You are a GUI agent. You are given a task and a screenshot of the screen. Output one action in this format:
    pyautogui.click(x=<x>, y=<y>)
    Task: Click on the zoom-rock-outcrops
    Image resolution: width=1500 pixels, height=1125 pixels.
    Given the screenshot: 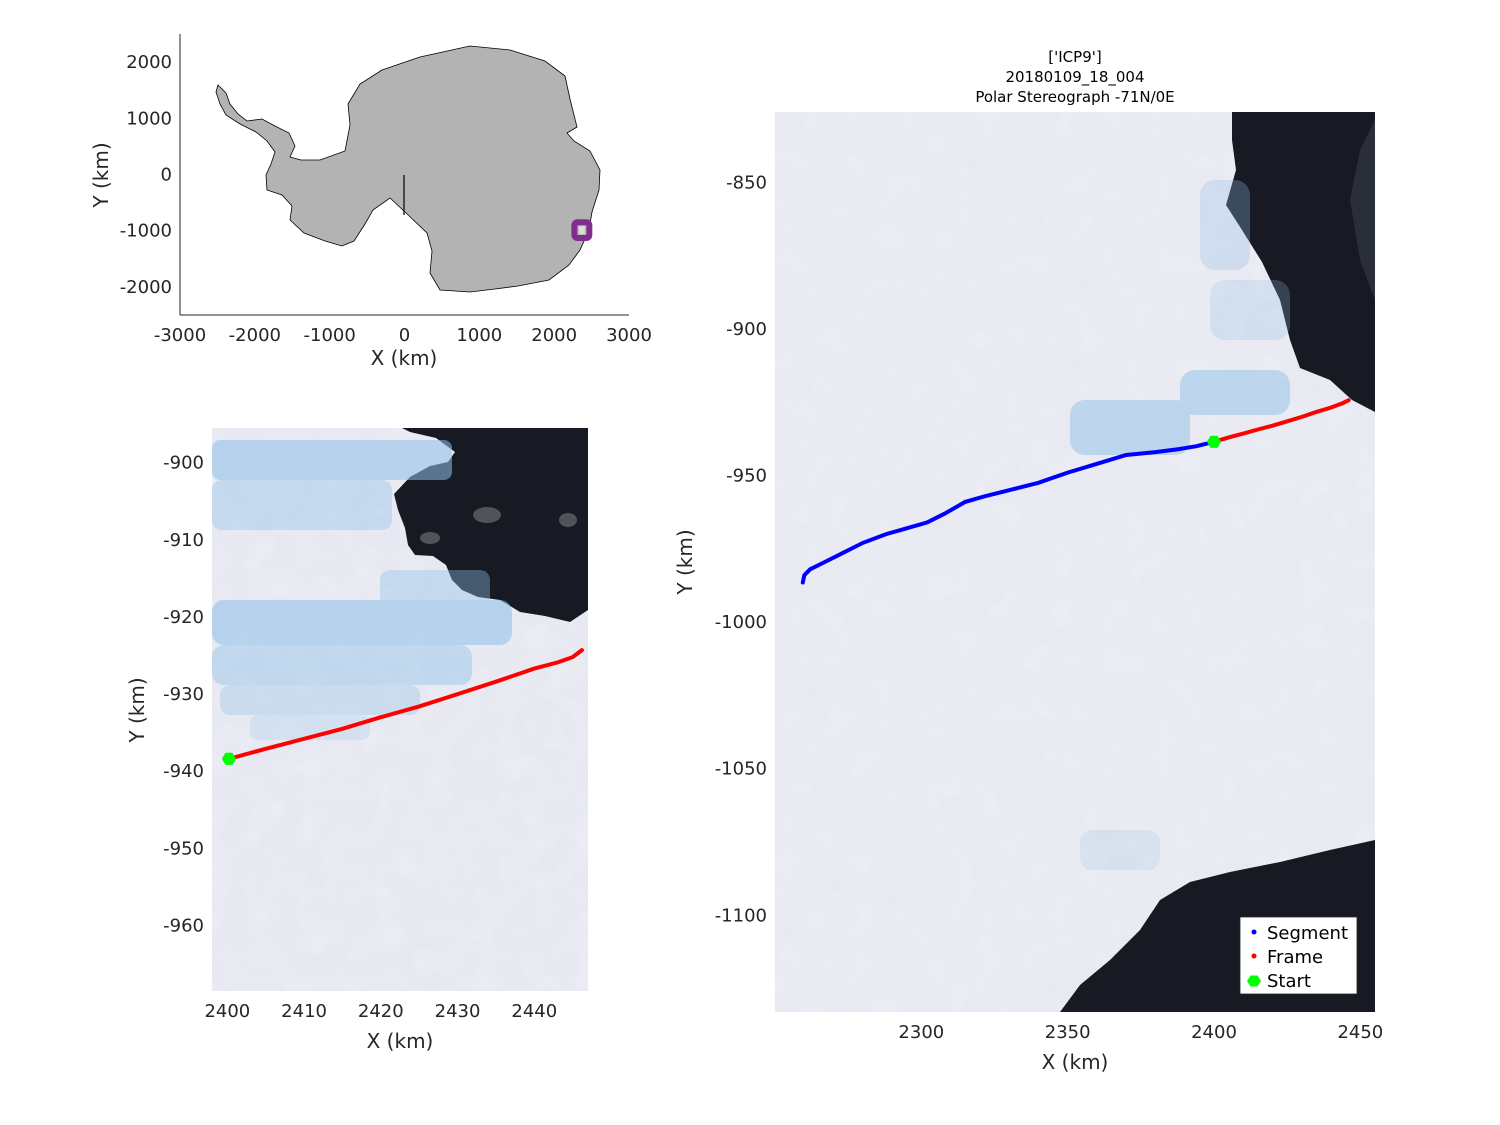 What is the action you would take?
    pyautogui.click(x=498, y=525)
    